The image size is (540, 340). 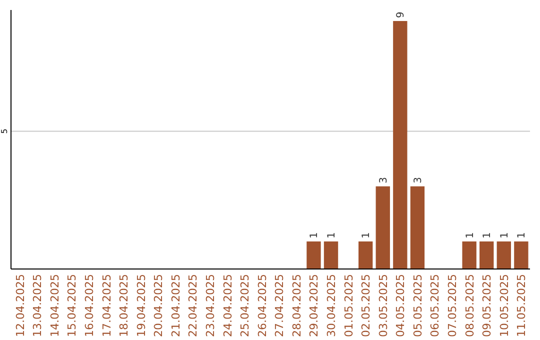 What do you see at coordinates (20, 305) in the screenshot?
I see `x-tick-label: 12.04.2025` at bounding box center [20, 305].